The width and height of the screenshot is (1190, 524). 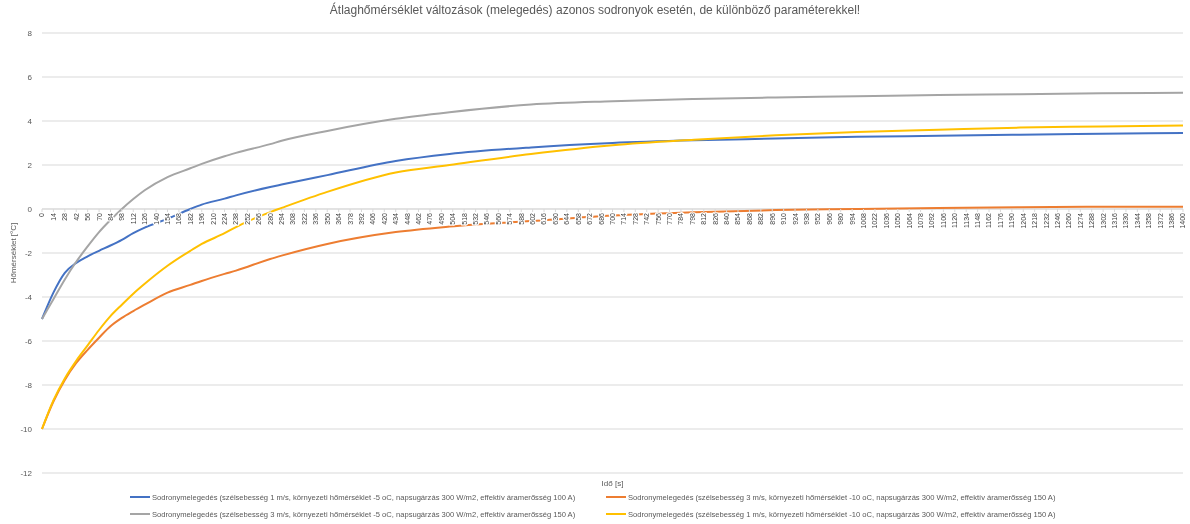 I want to click on x-axis-title: Idő [s], so click(x=612, y=483).